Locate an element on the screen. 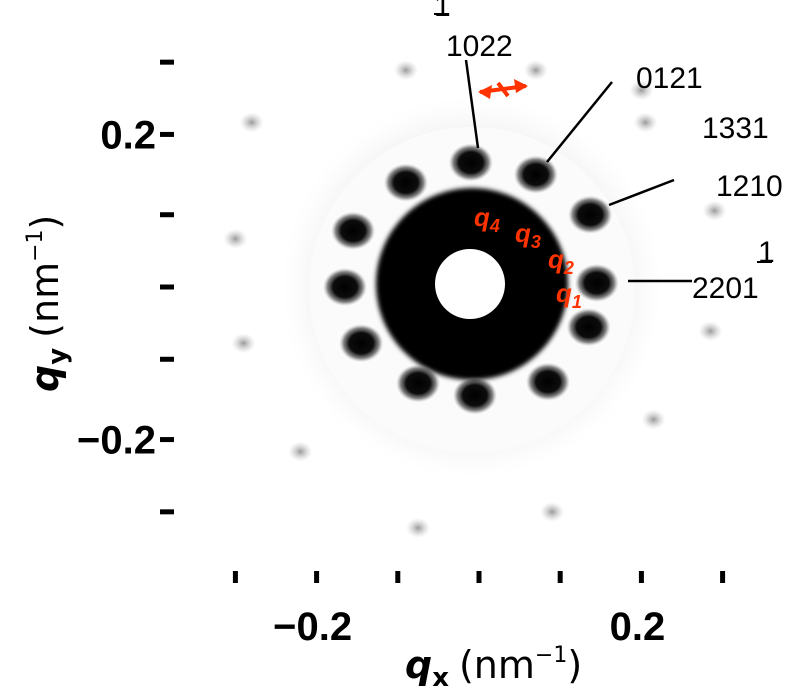  q1-label: q1 is located at coordinates (569, 295).